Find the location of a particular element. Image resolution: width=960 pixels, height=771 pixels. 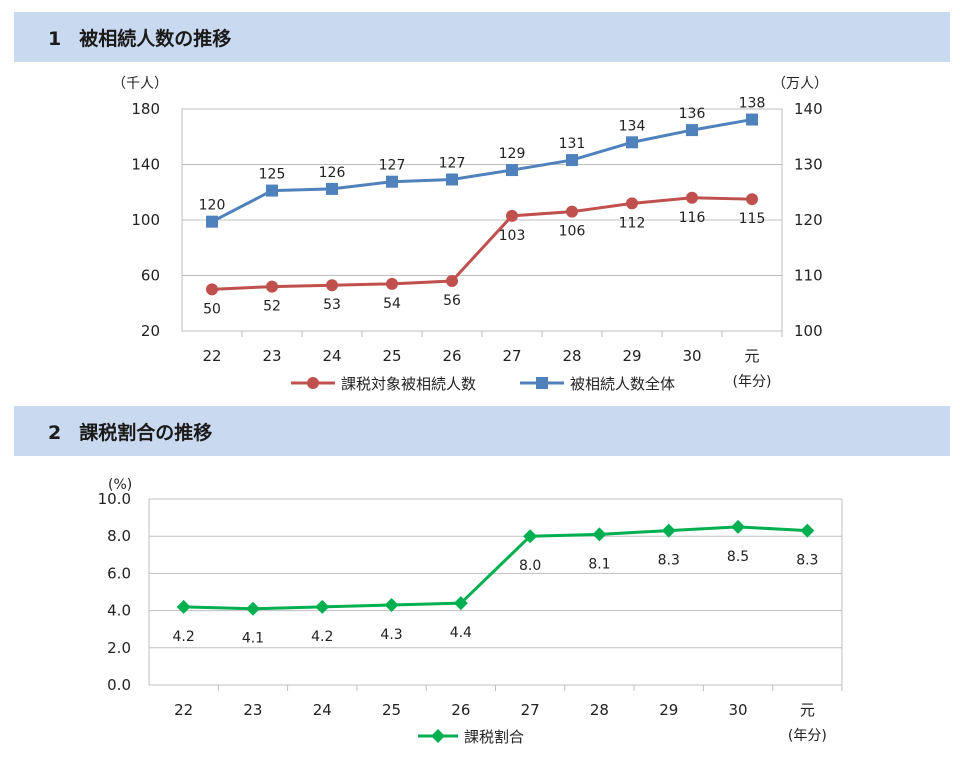

legend-label-2: 被相続人数全体 is located at coordinates (622, 384).